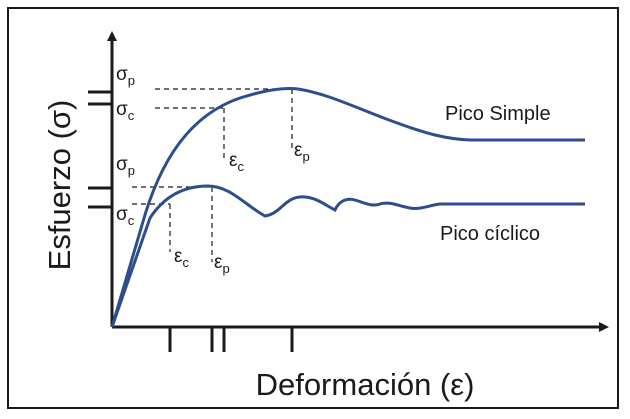 This screenshot has width=630, height=419. Describe the element at coordinates (498, 114) in the screenshot. I see `simple-curve-label: Pico Simple` at that location.